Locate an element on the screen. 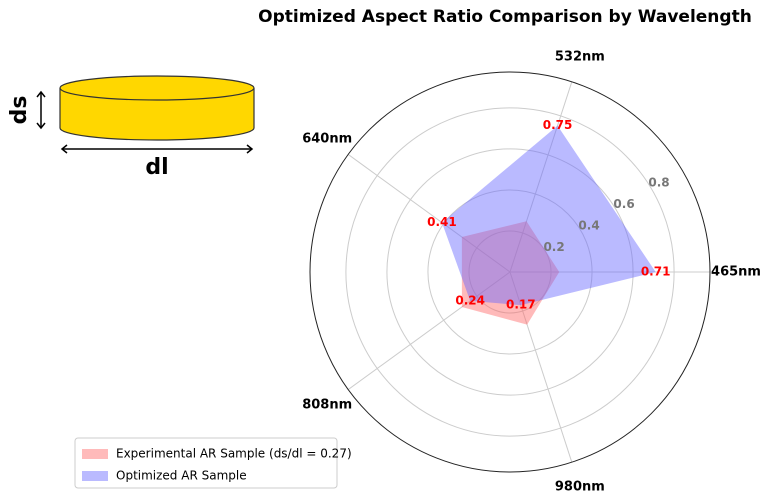 The width and height of the screenshot is (772, 493). category-label: 465nm is located at coordinates (736, 272).